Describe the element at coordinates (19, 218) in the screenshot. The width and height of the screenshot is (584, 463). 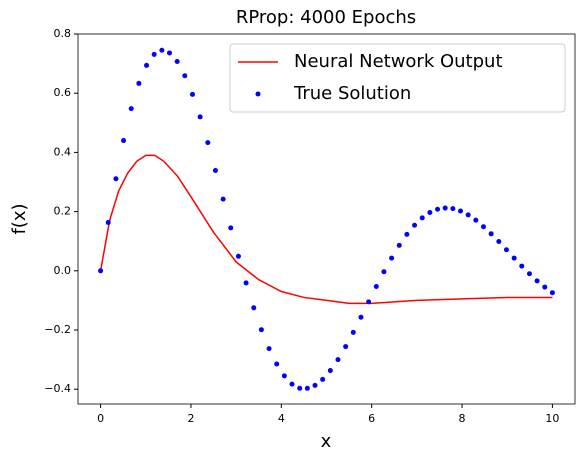
I see `y-axis-label: f(x)` at that location.